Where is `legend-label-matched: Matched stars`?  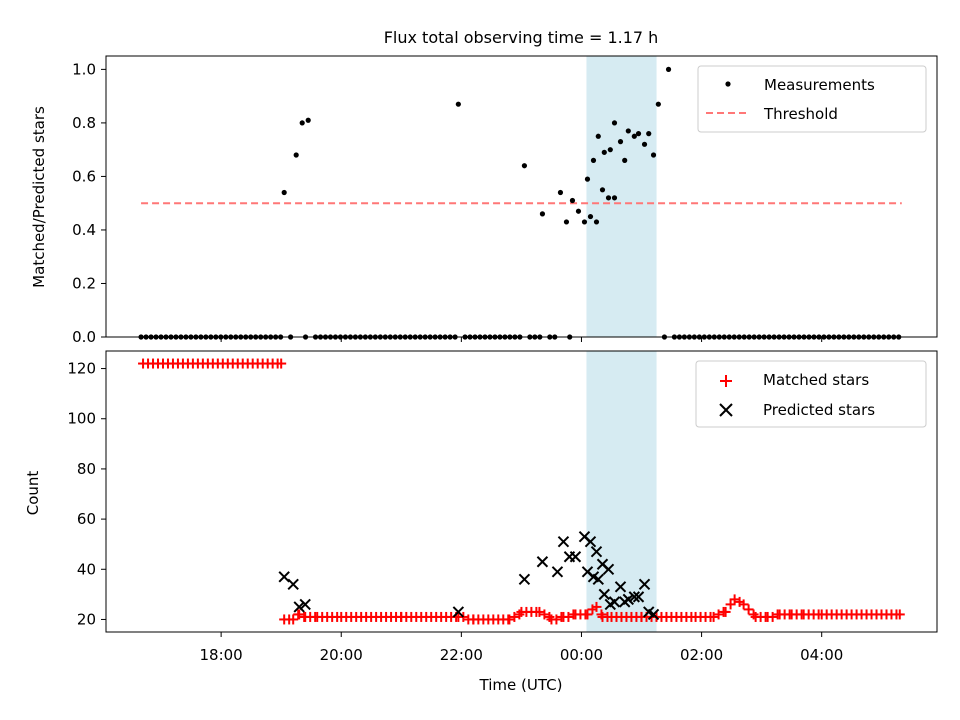 legend-label-matched: Matched stars is located at coordinates (816, 380).